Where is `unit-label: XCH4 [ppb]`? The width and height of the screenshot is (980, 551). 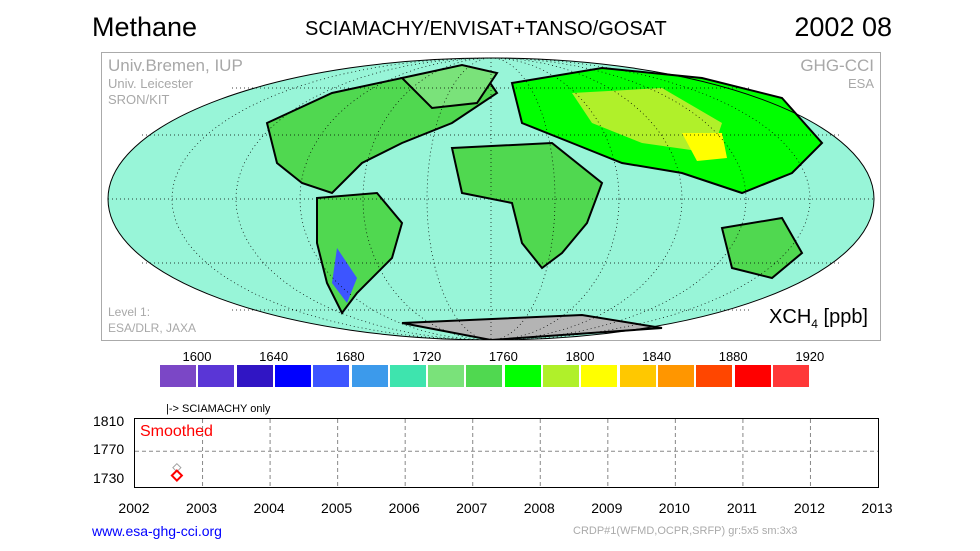
unit-label: XCH4 [ppb] is located at coordinates (818, 318).